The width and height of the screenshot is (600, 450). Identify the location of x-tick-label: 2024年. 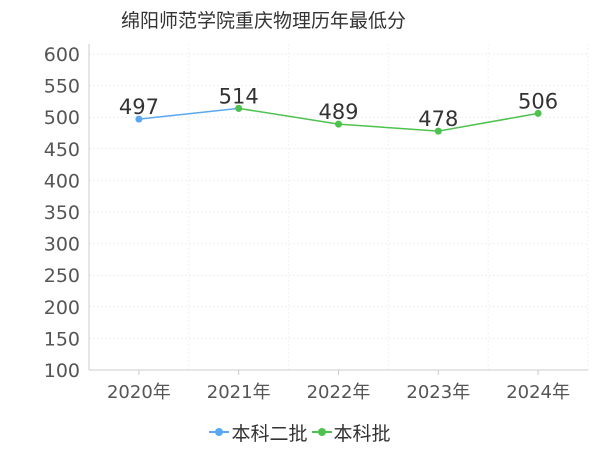
(538, 392).